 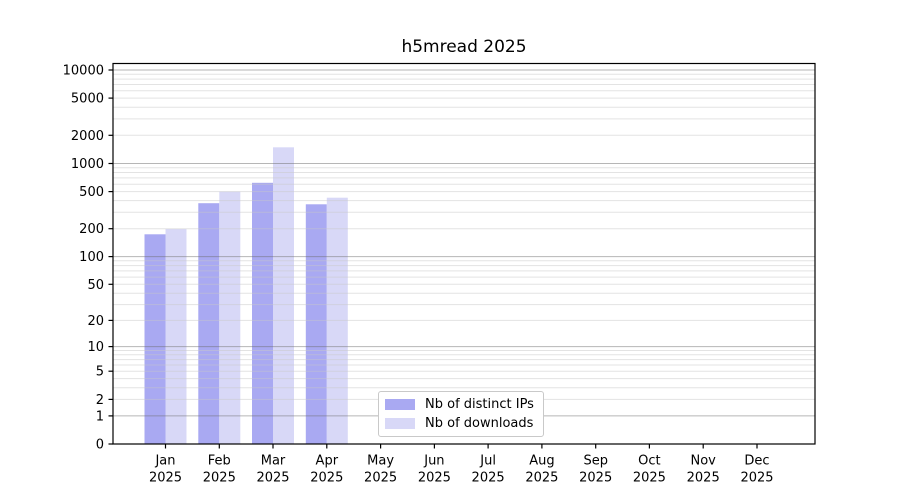 What do you see at coordinates (176, 336) in the screenshot?
I see `bar-downloads-jan` at bounding box center [176, 336].